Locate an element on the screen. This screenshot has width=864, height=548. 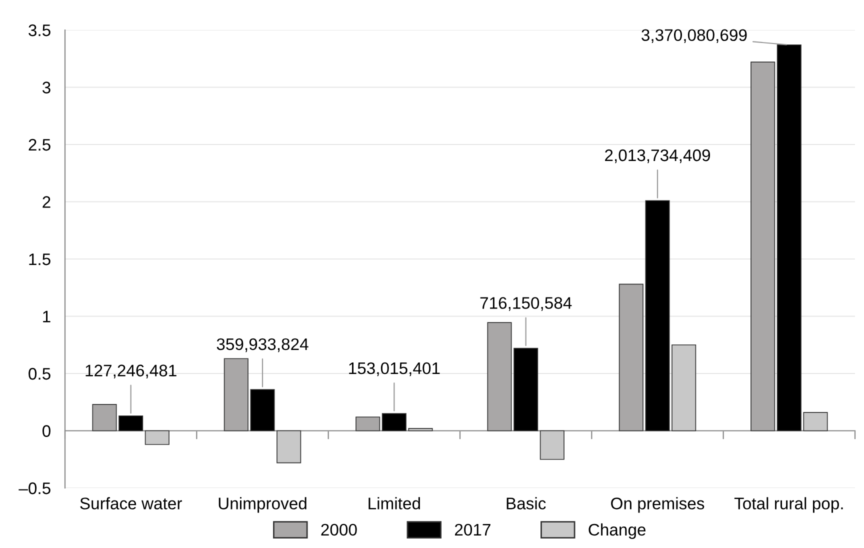
annotation: 153,015,401 is located at coordinates (394, 369).